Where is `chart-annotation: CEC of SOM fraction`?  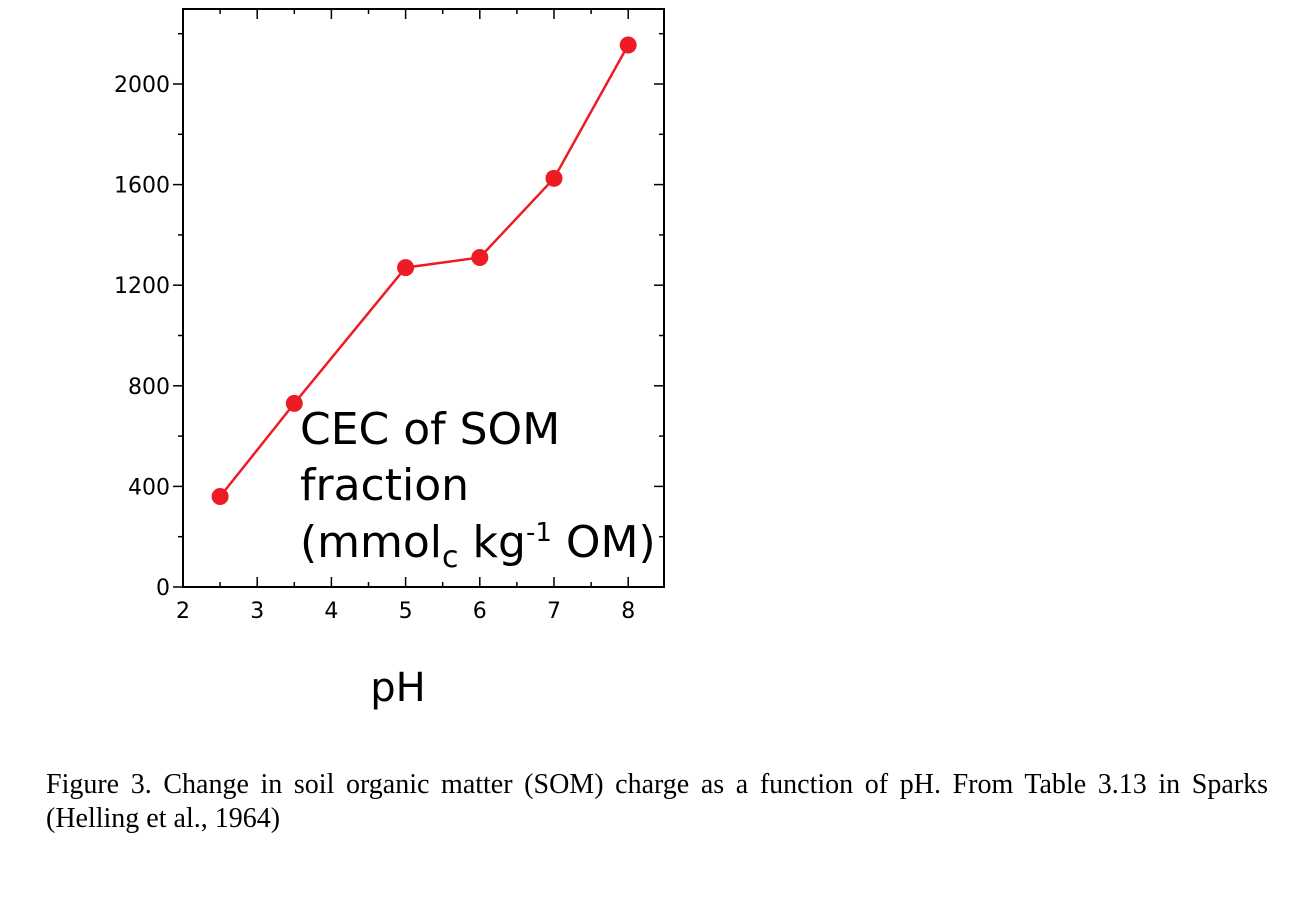
chart-annotation: CEC of SOM fraction is located at coordinates (437, 457).